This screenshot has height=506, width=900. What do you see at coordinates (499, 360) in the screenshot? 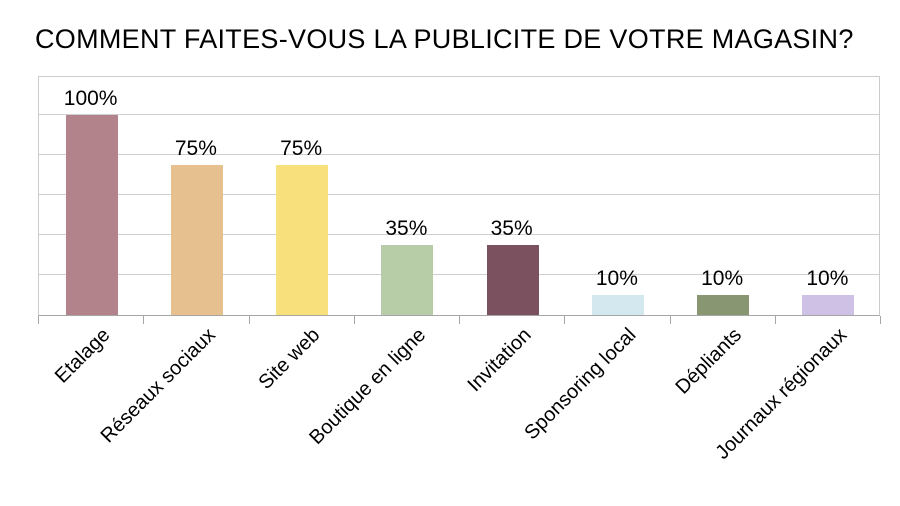
I see `x-label-invitation: Invitation` at bounding box center [499, 360].